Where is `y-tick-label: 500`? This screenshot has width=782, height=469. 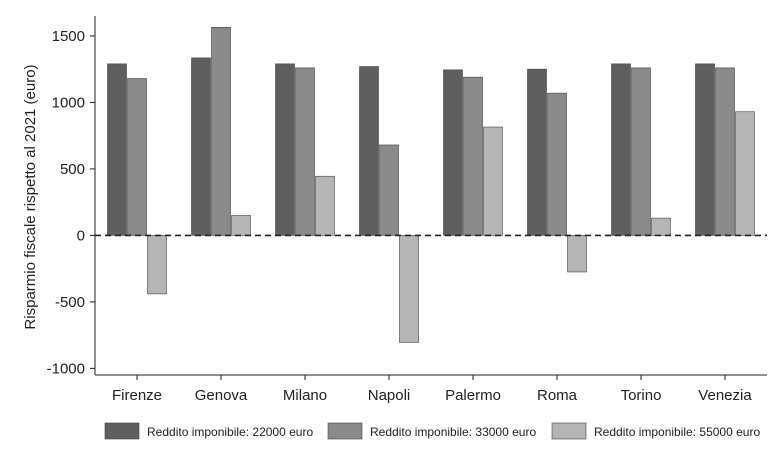
y-tick-label: 500 is located at coordinates (72, 169).